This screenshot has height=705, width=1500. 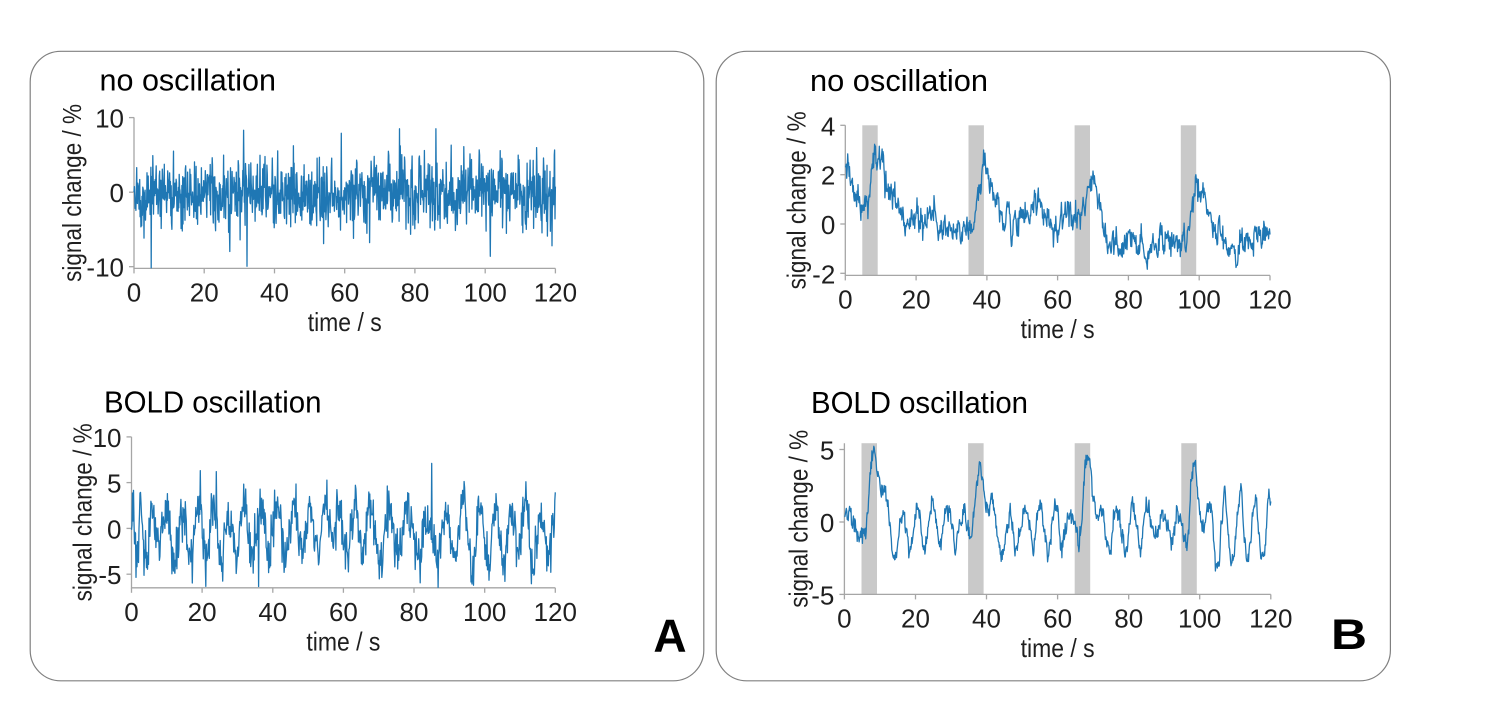 I want to click on svg-text: B, so click(x=1349, y=635).